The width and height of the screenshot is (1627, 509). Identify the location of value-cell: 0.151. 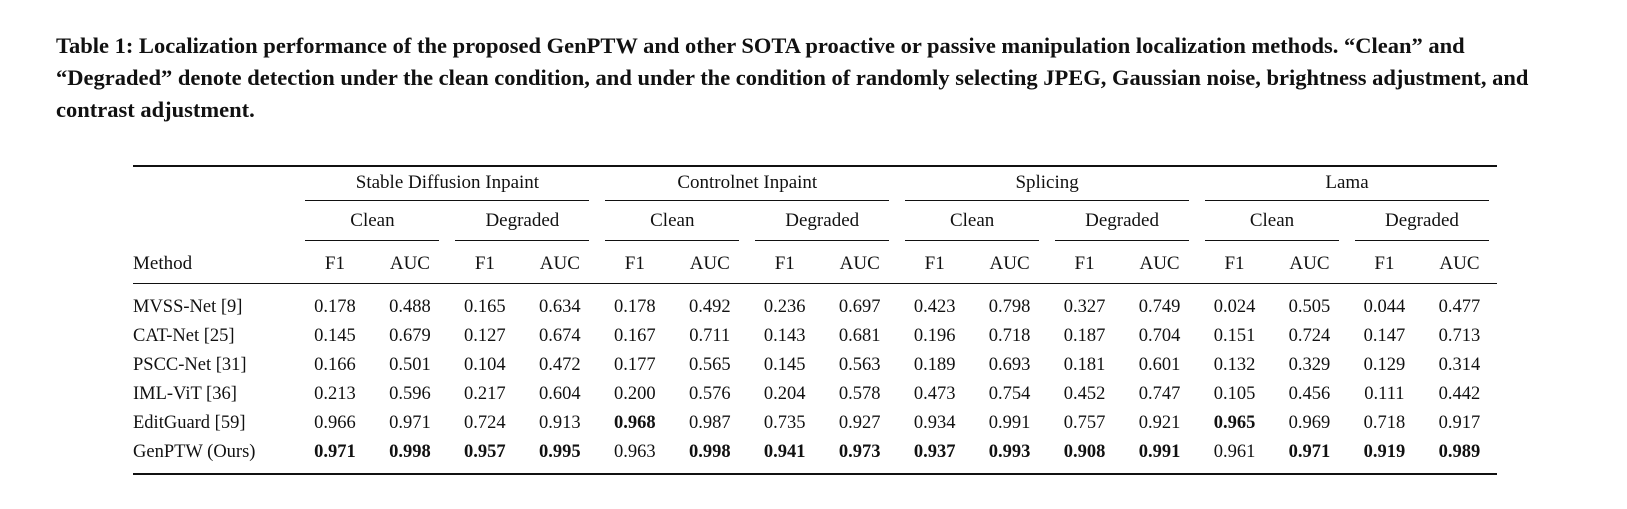
(1234, 336).